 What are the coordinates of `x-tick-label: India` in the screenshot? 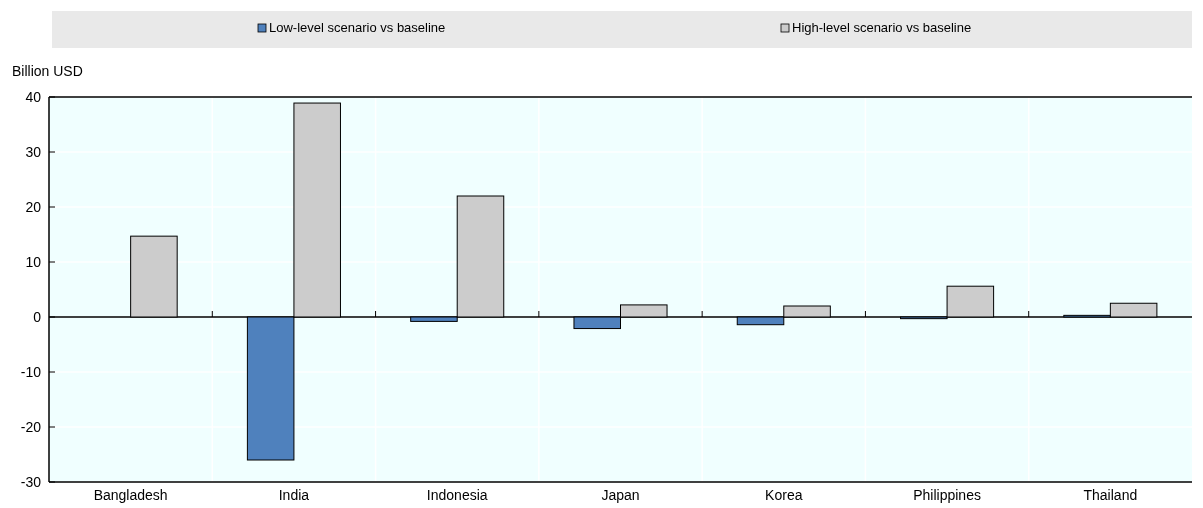 It's located at (294, 495).